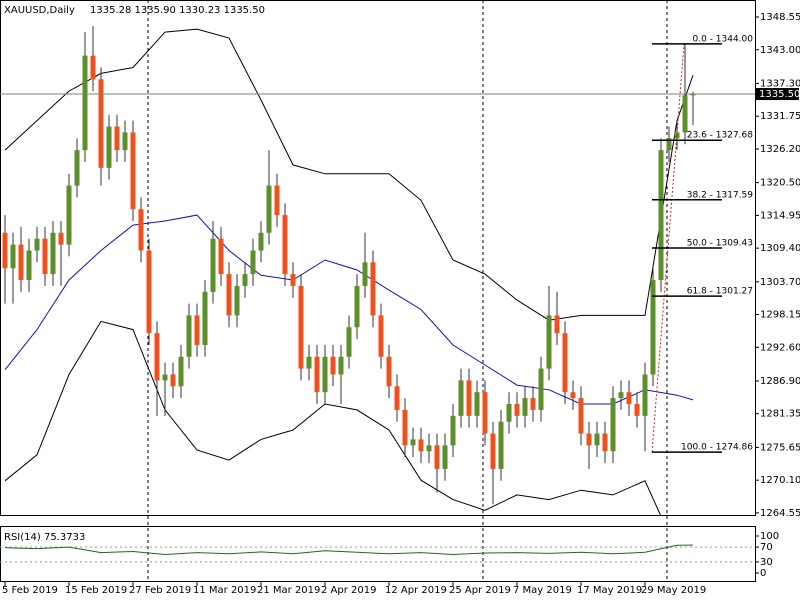  I want to click on x-tick-label: 27 Feb 2019, so click(160, 590).